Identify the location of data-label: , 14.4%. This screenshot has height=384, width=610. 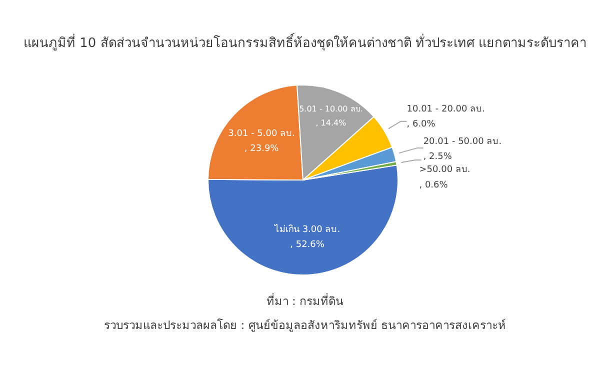
(331, 123).